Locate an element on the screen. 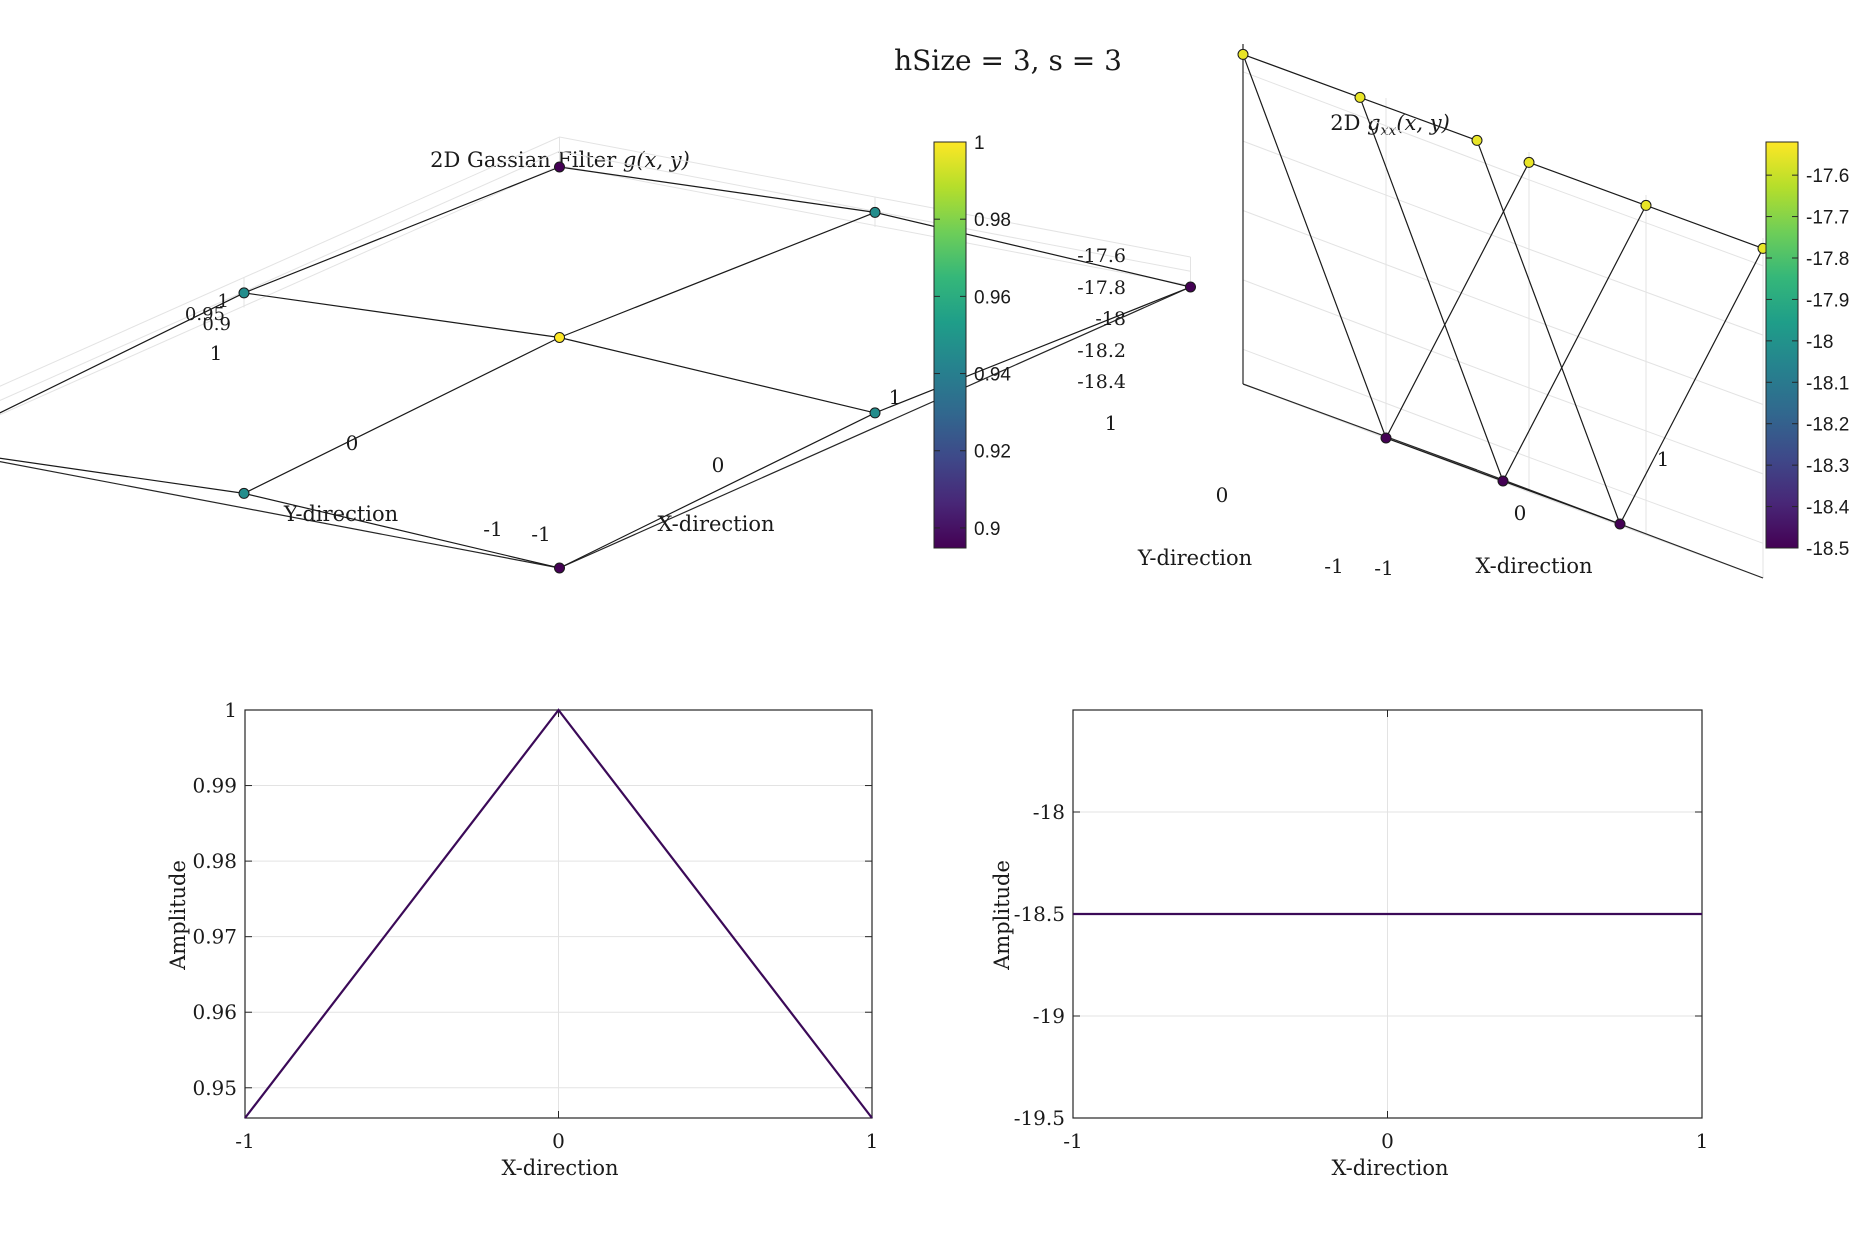 The height and width of the screenshot is (1250, 1875). gxx-surface-title: 2D gxx(x, y) is located at coordinates (1390, 125).